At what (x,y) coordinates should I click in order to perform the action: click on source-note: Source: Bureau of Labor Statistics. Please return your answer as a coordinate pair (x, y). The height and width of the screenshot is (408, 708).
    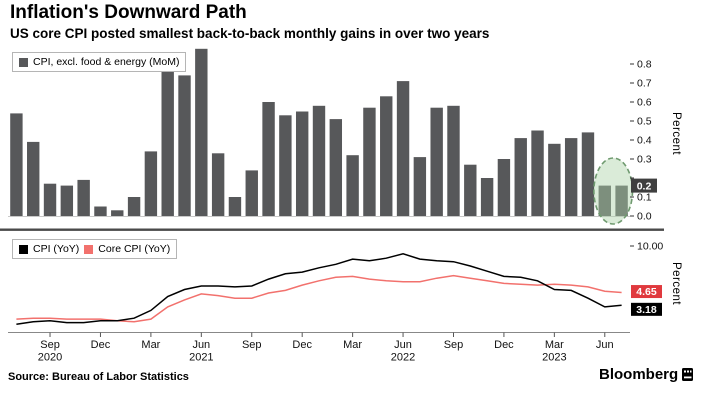
    Looking at the image, I should click on (98, 377).